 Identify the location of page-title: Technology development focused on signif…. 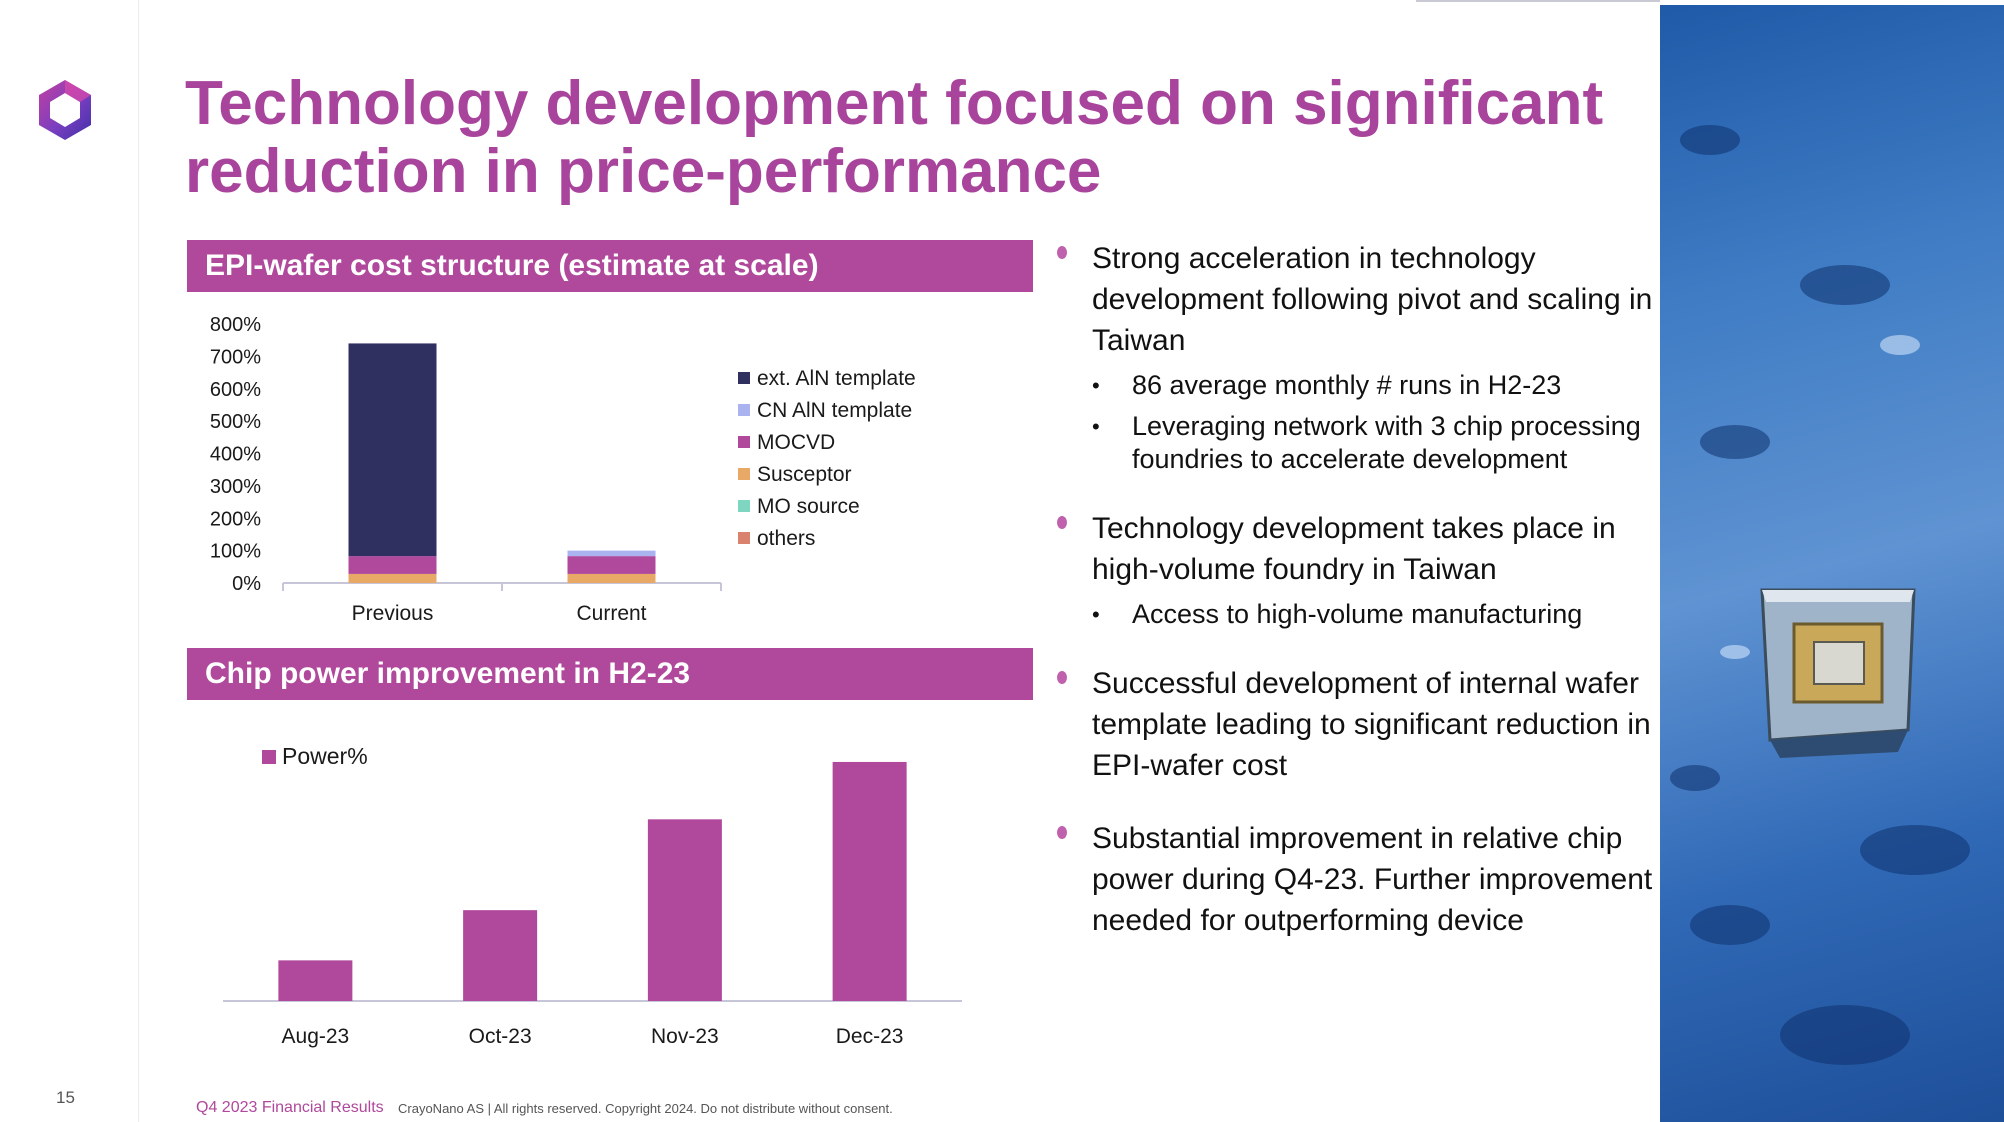
(894, 137).